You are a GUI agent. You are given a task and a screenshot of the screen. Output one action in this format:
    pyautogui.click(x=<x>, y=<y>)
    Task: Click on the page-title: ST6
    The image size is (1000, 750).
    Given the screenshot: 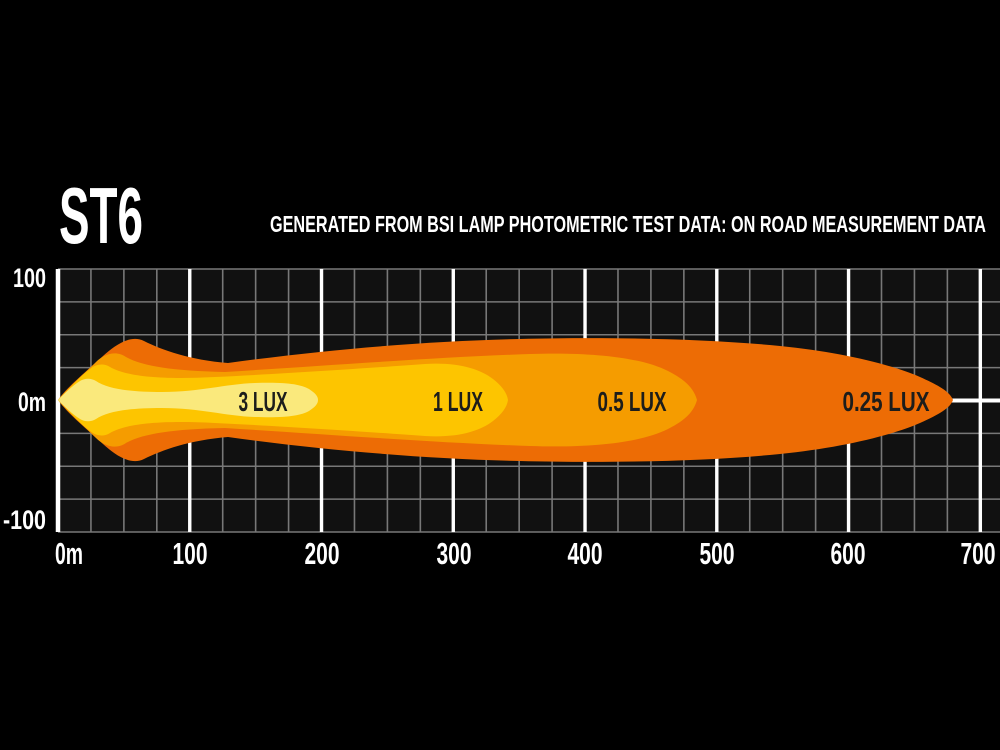 What is the action you would take?
    pyautogui.click(x=101, y=215)
    